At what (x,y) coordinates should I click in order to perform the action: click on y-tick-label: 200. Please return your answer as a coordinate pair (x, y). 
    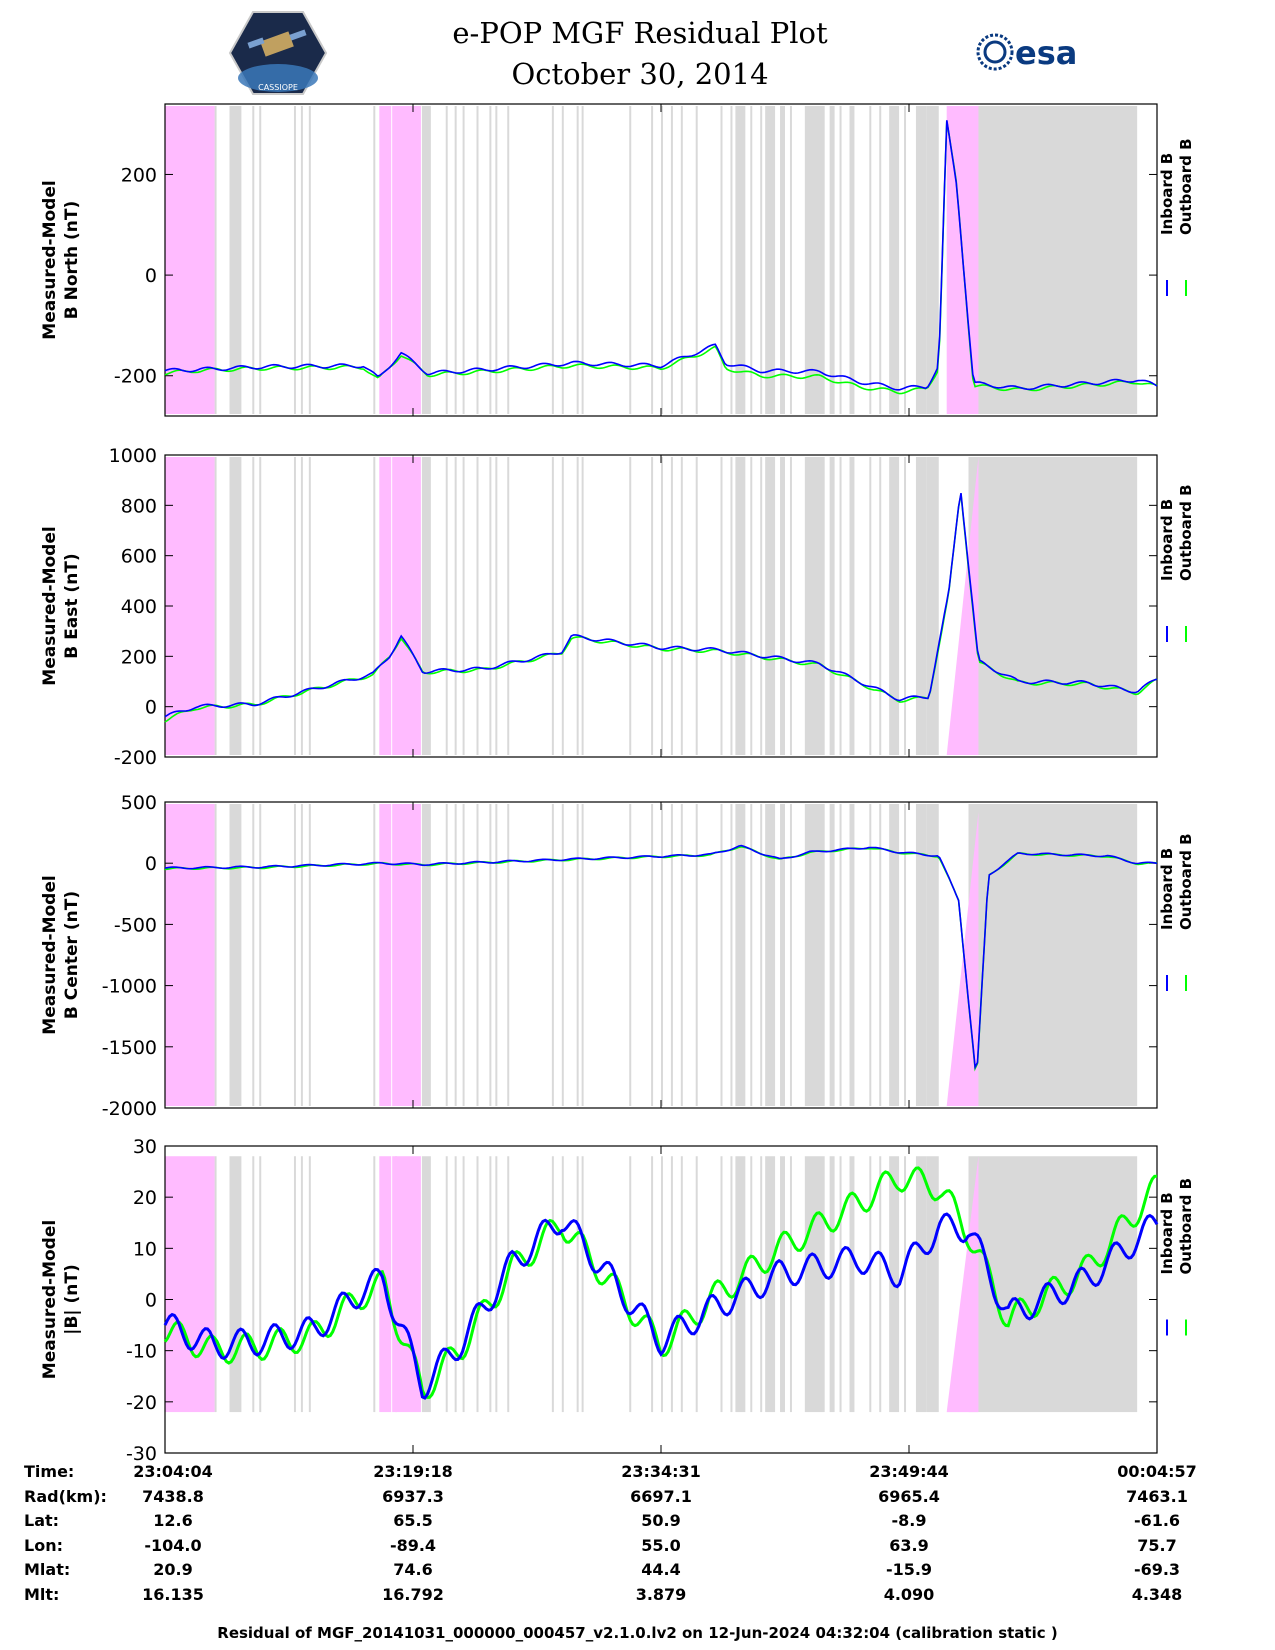
    Looking at the image, I should click on (139, 175).